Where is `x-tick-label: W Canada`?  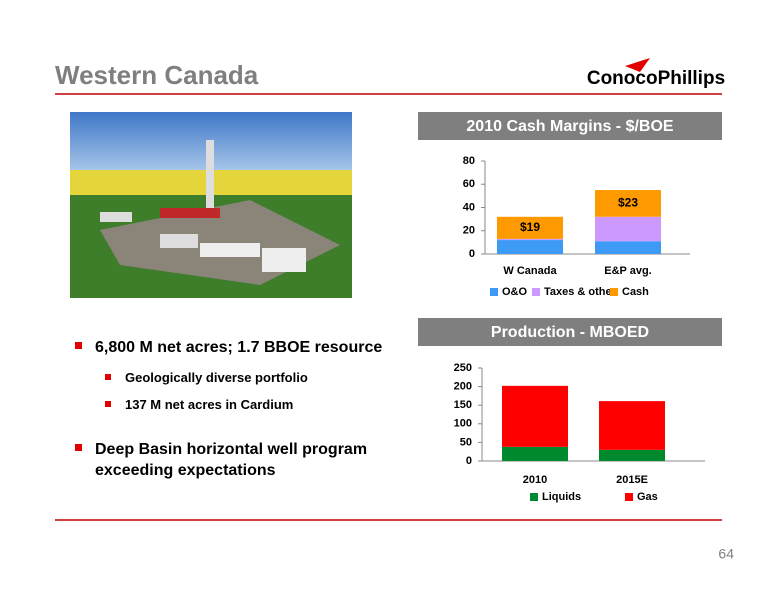
x-tick-label: W Canada is located at coordinates (530, 271).